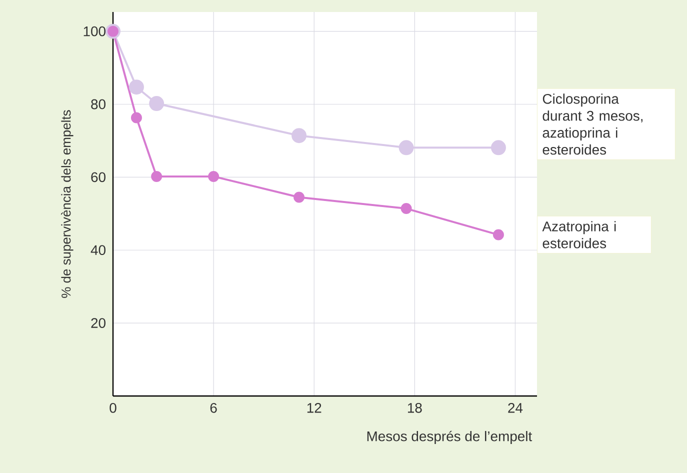 The height and width of the screenshot is (473, 687). What do you see at coordinates (579, 234) in the screenshot?
I see `text: Azatropina i esteroides` at bounding box center [579, 234].